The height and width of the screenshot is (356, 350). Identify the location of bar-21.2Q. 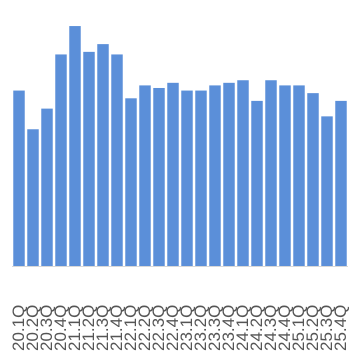
(89, 158).